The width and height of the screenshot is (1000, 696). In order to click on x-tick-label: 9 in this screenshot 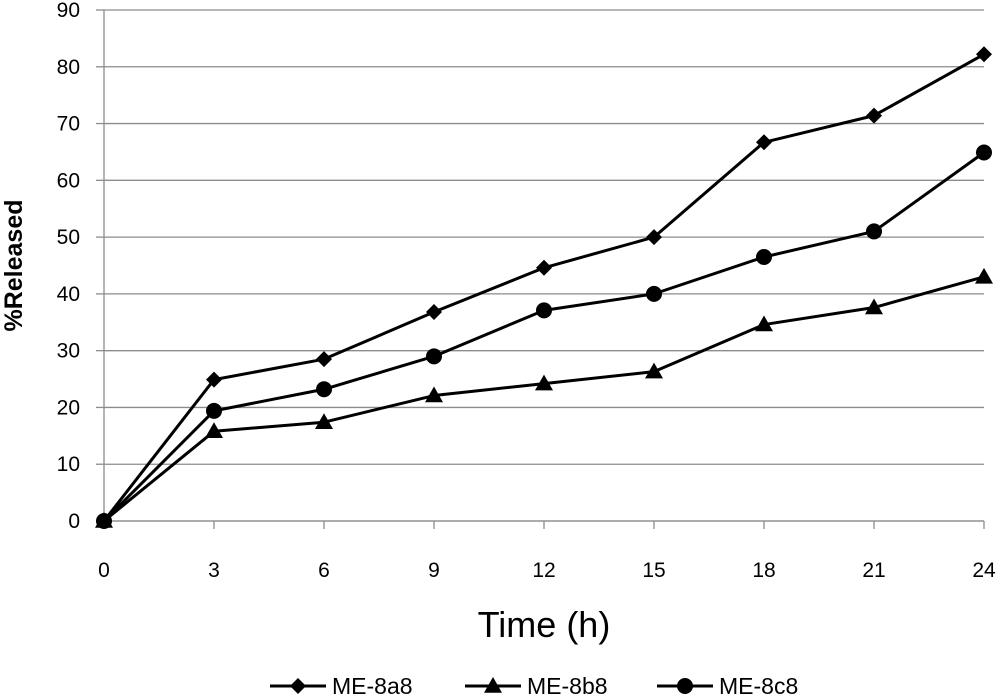, I will do `click(434, 570)`.